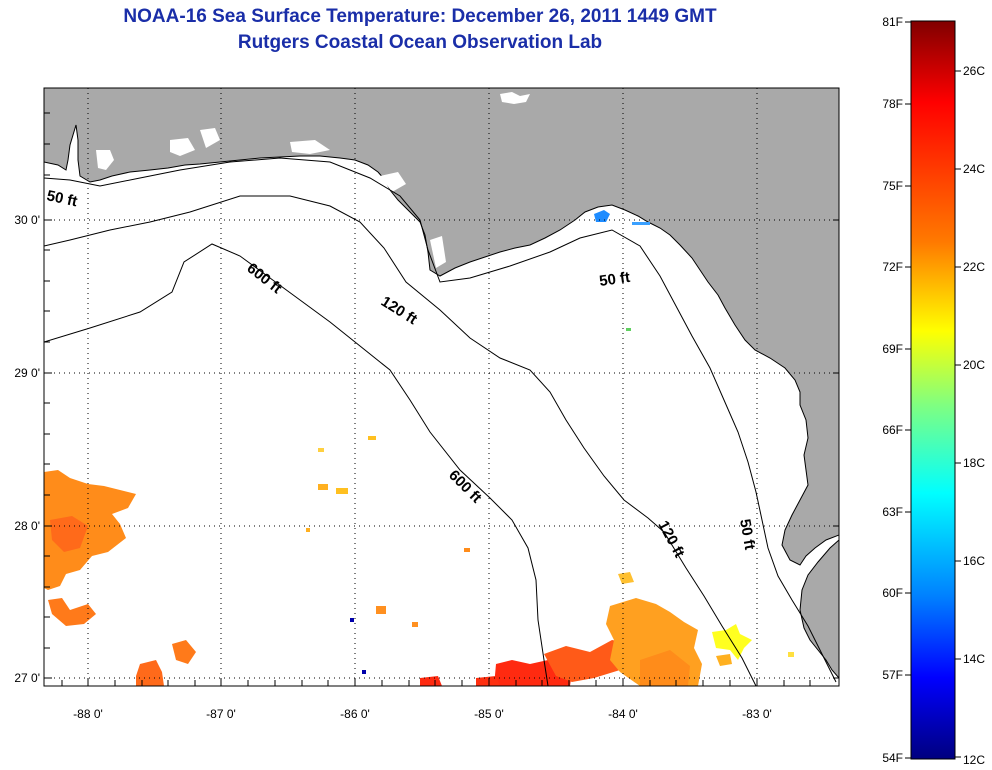  Describe the element at coordinates (420, 42) in the screenshot. I see `map-subtitle: Rutgers Coastal Ocean Observation Lab` at that location.